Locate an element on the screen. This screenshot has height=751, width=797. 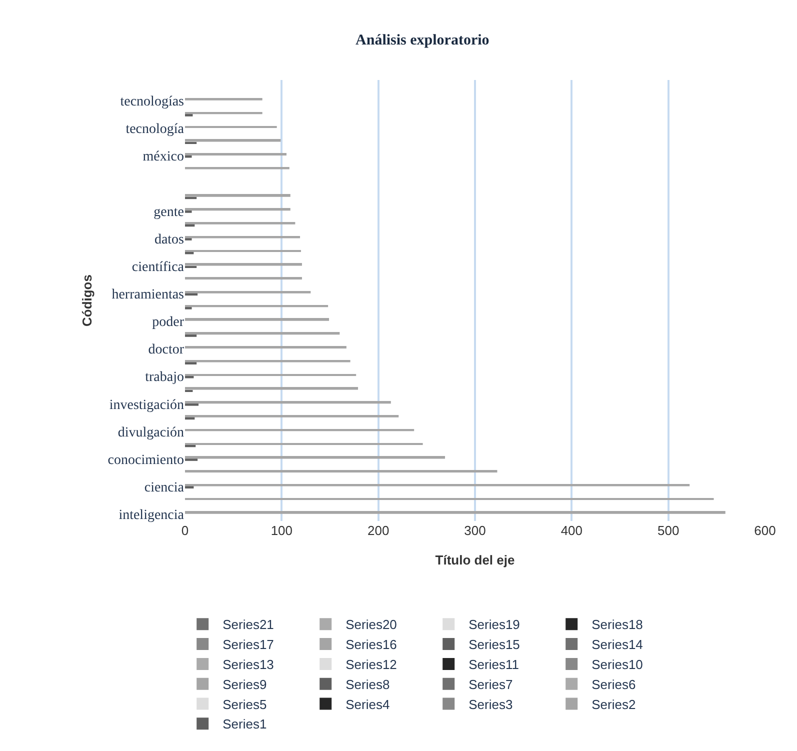
x-tick-label: 0 is located at coordinates (185, 530).